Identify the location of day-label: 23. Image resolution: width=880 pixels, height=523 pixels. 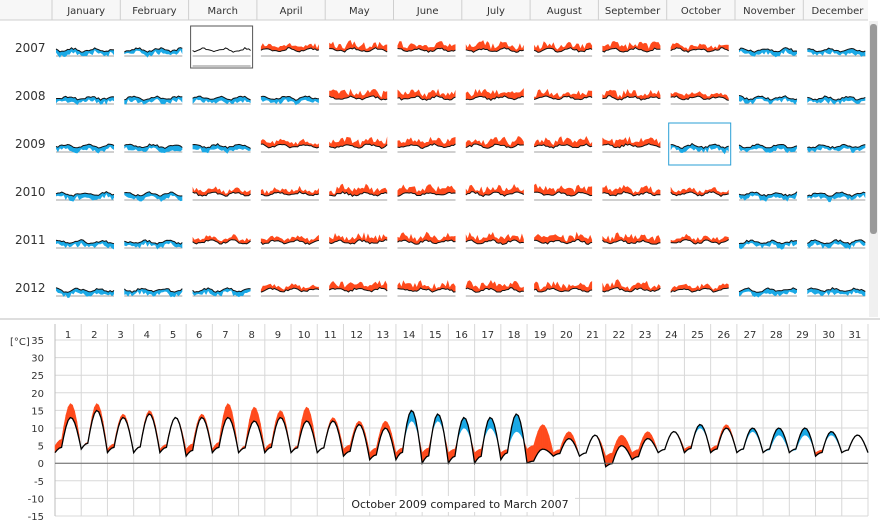
(645, 335).